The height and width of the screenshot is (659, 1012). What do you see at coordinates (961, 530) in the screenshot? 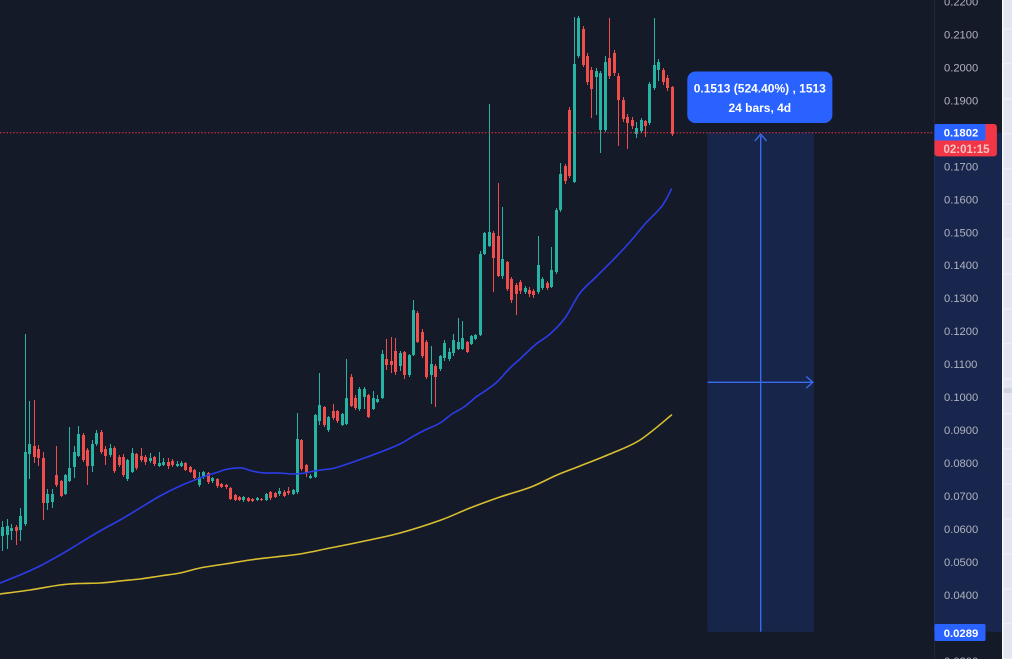
I see `svg-text: 0.0600` at bounding box center [961, 530].